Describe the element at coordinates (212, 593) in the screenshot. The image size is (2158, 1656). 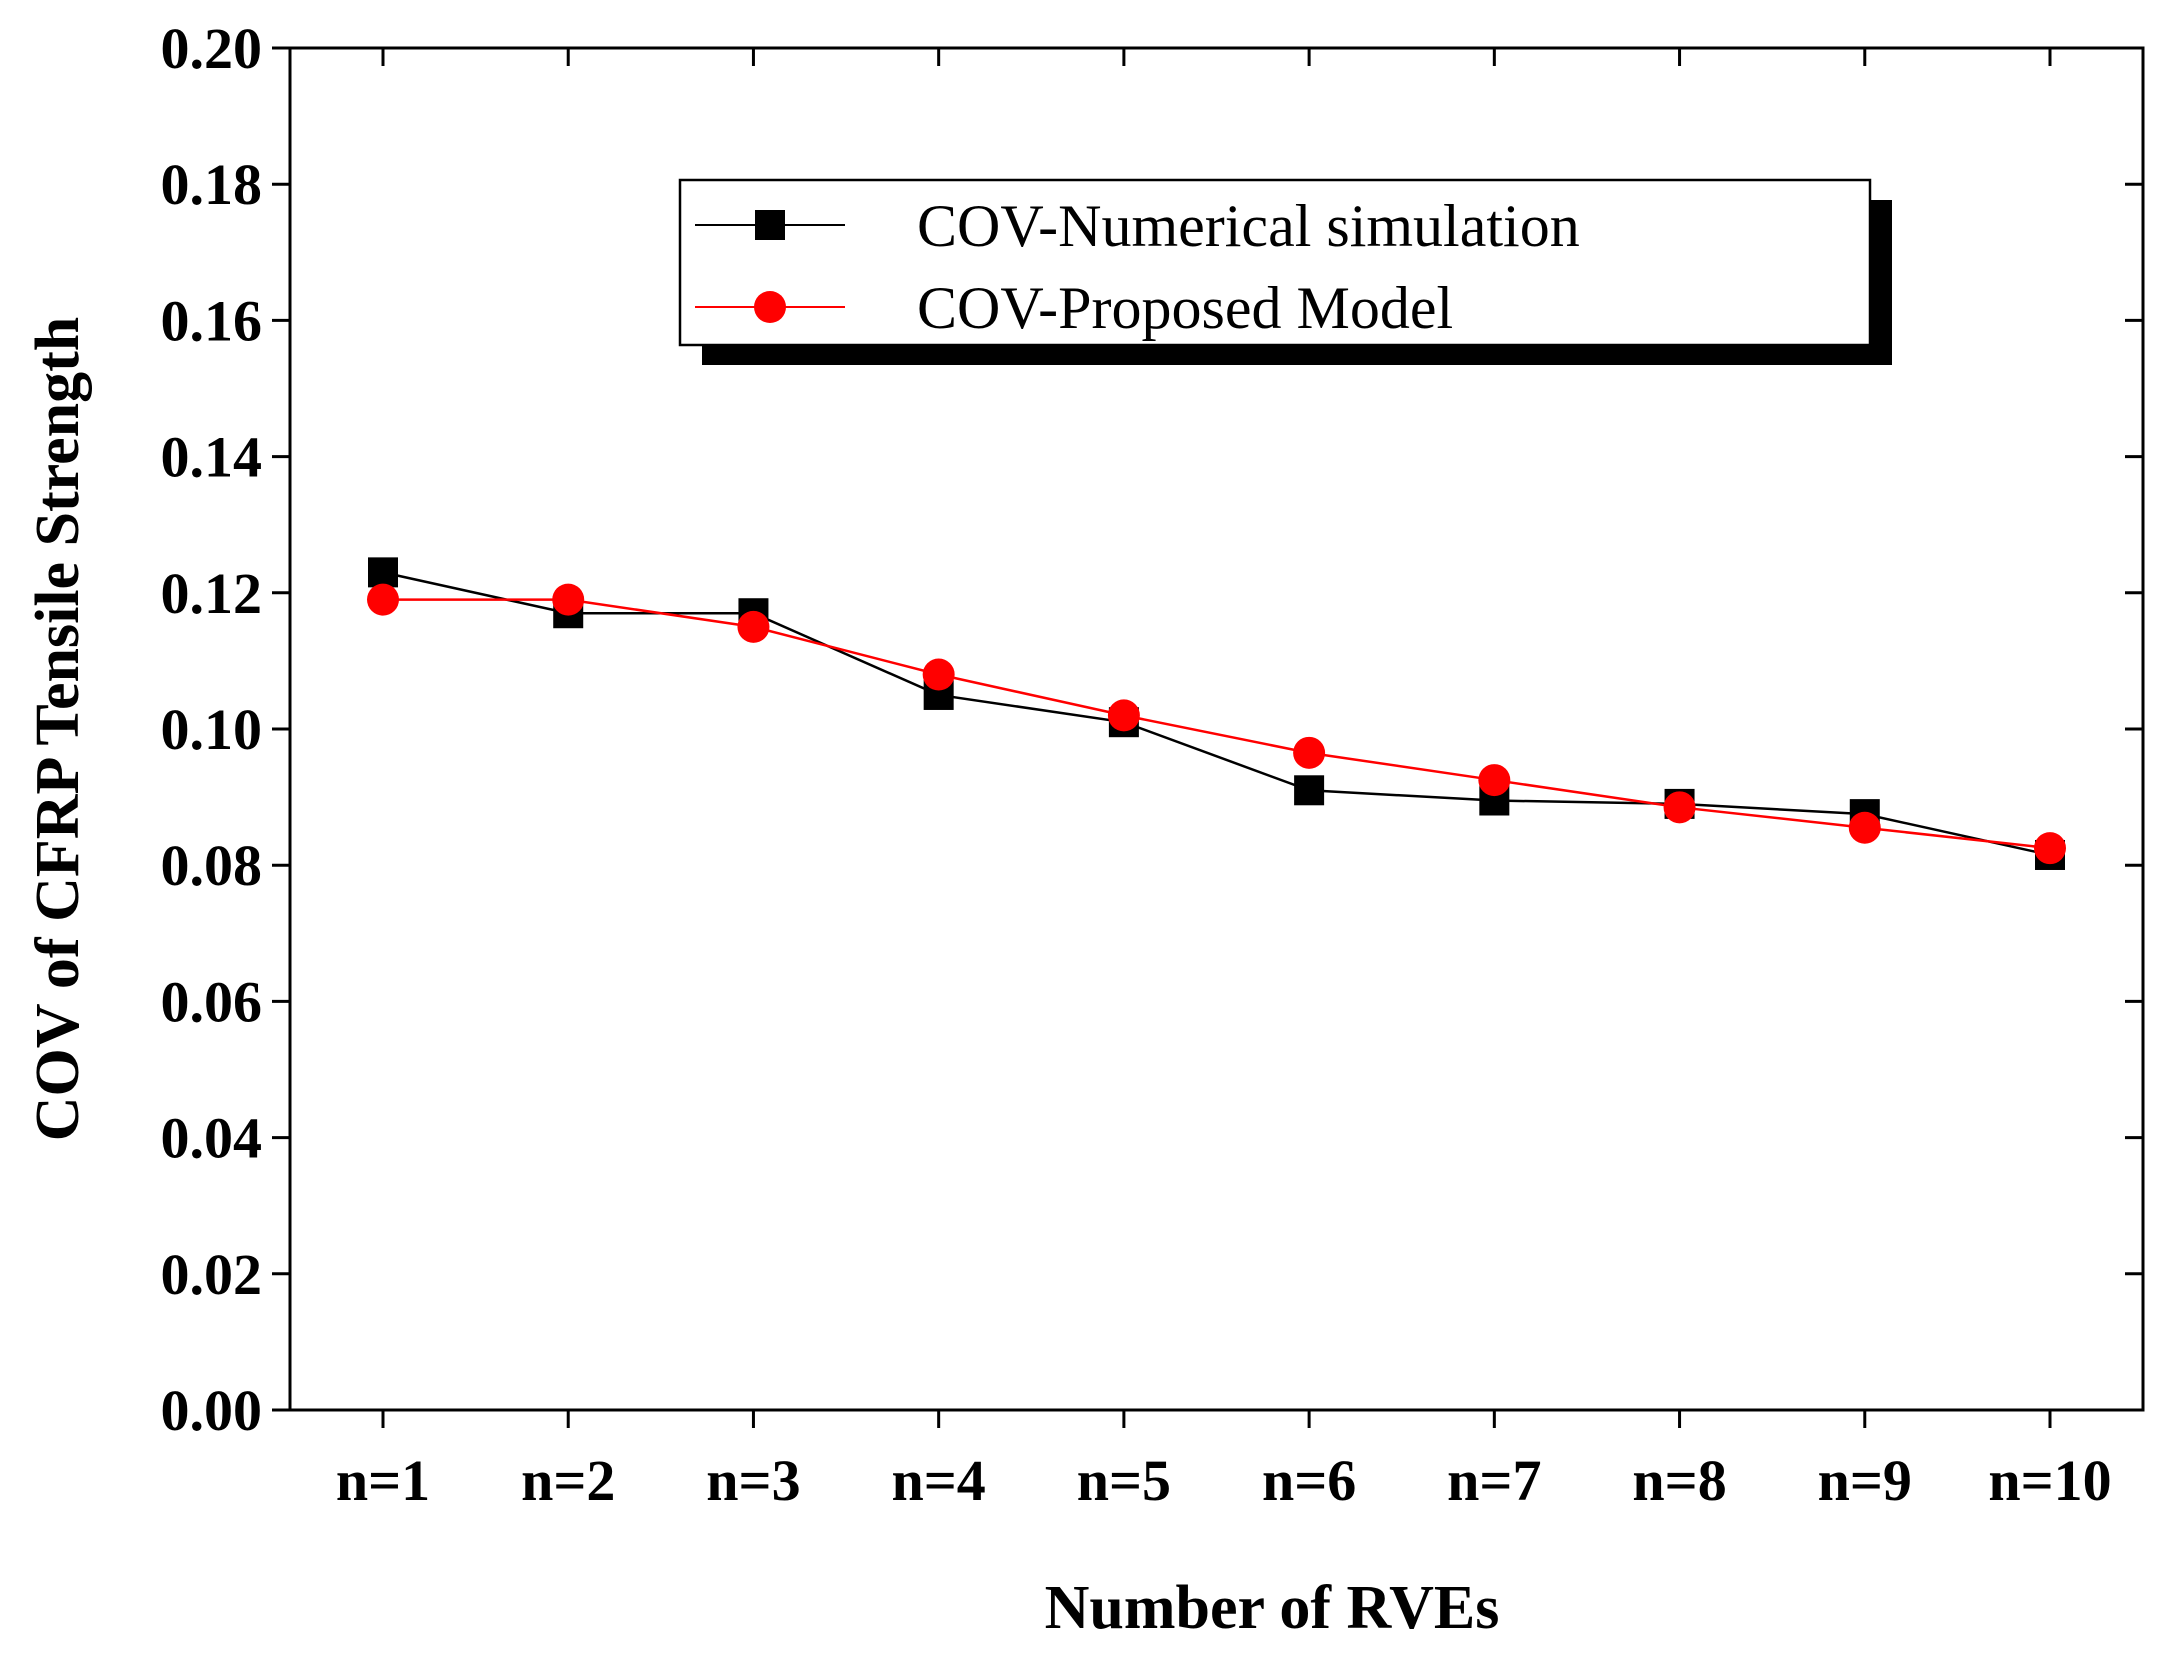
I see `y-tick-label: 0.12` at that location.